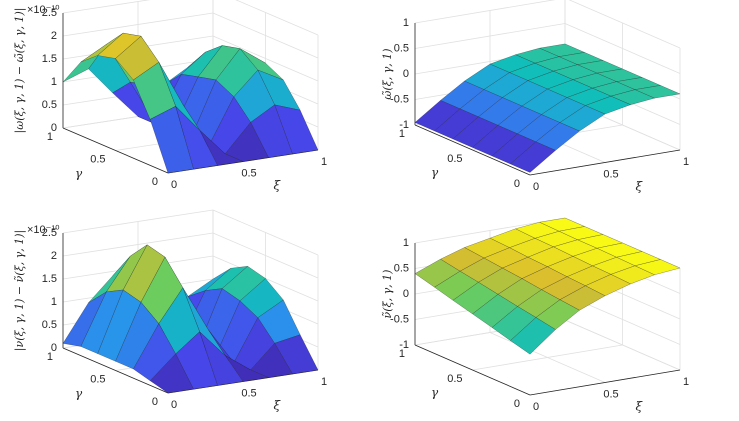  I want to click on z-axis-label: ω̃(ξ, γ, 1), so click(387, 73).